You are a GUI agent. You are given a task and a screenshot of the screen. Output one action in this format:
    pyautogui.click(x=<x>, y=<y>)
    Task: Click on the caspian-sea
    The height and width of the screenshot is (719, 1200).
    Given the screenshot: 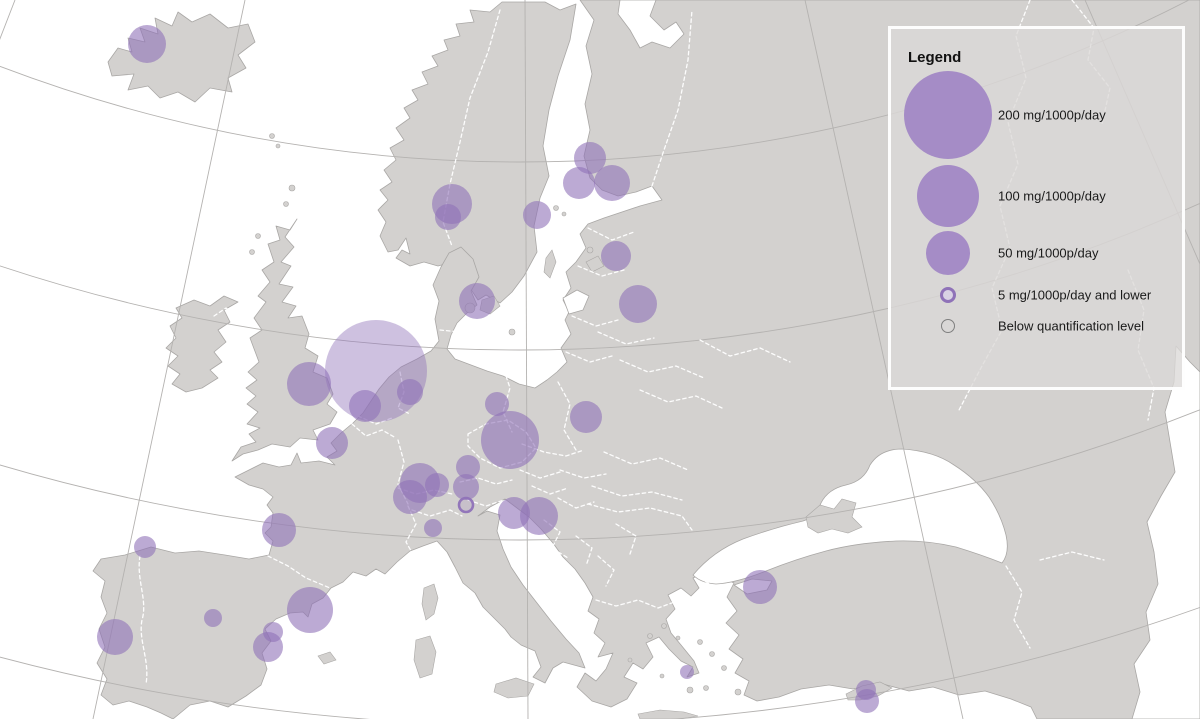 What is the action you would take?
    pyautogui.click(x=1165, y=532)
    